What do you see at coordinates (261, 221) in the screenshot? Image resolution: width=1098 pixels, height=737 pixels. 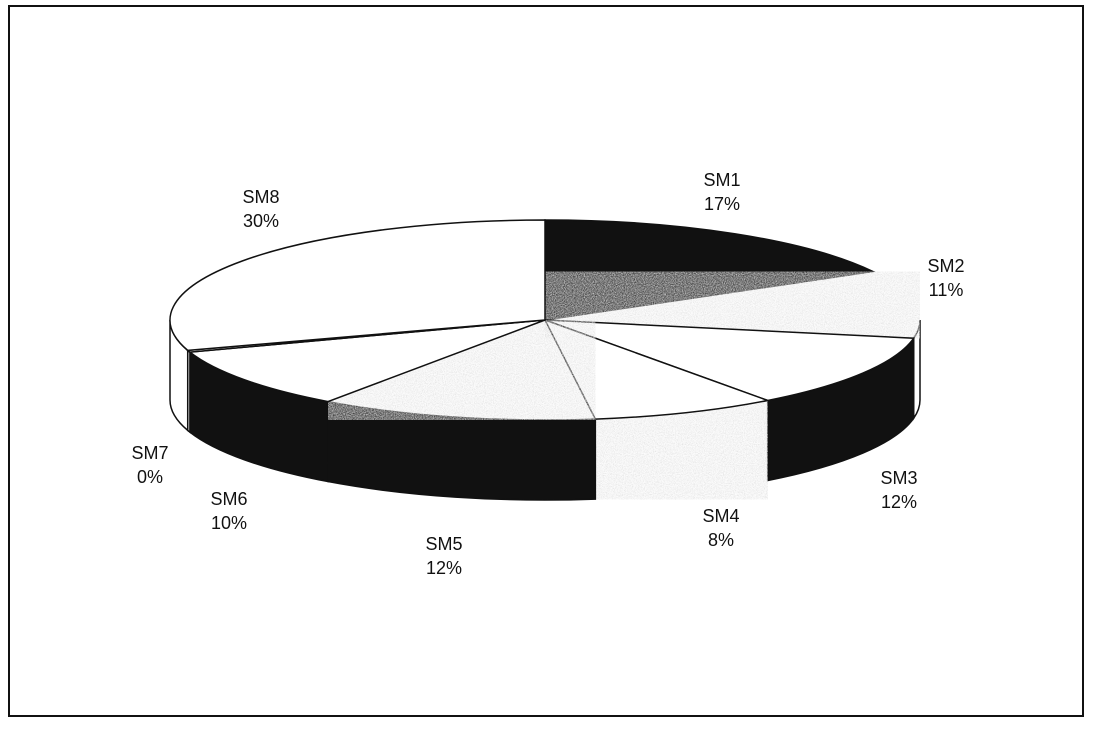 I see `slice-percent-sm8: 30%` at bounding box center [261, 221].